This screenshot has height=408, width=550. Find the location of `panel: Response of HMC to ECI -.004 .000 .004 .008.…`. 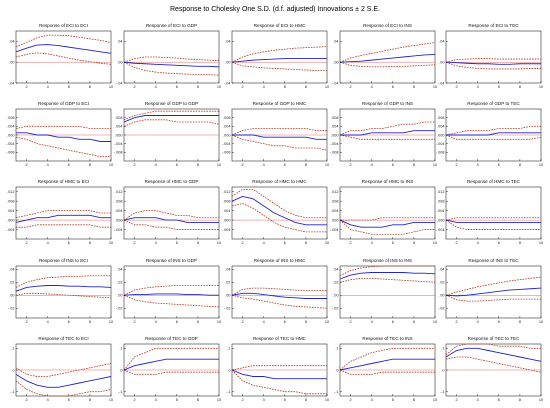

panel: Response of HMC to ECI -.004 .000 .004 .008.… is located at coordinates (59, 212).